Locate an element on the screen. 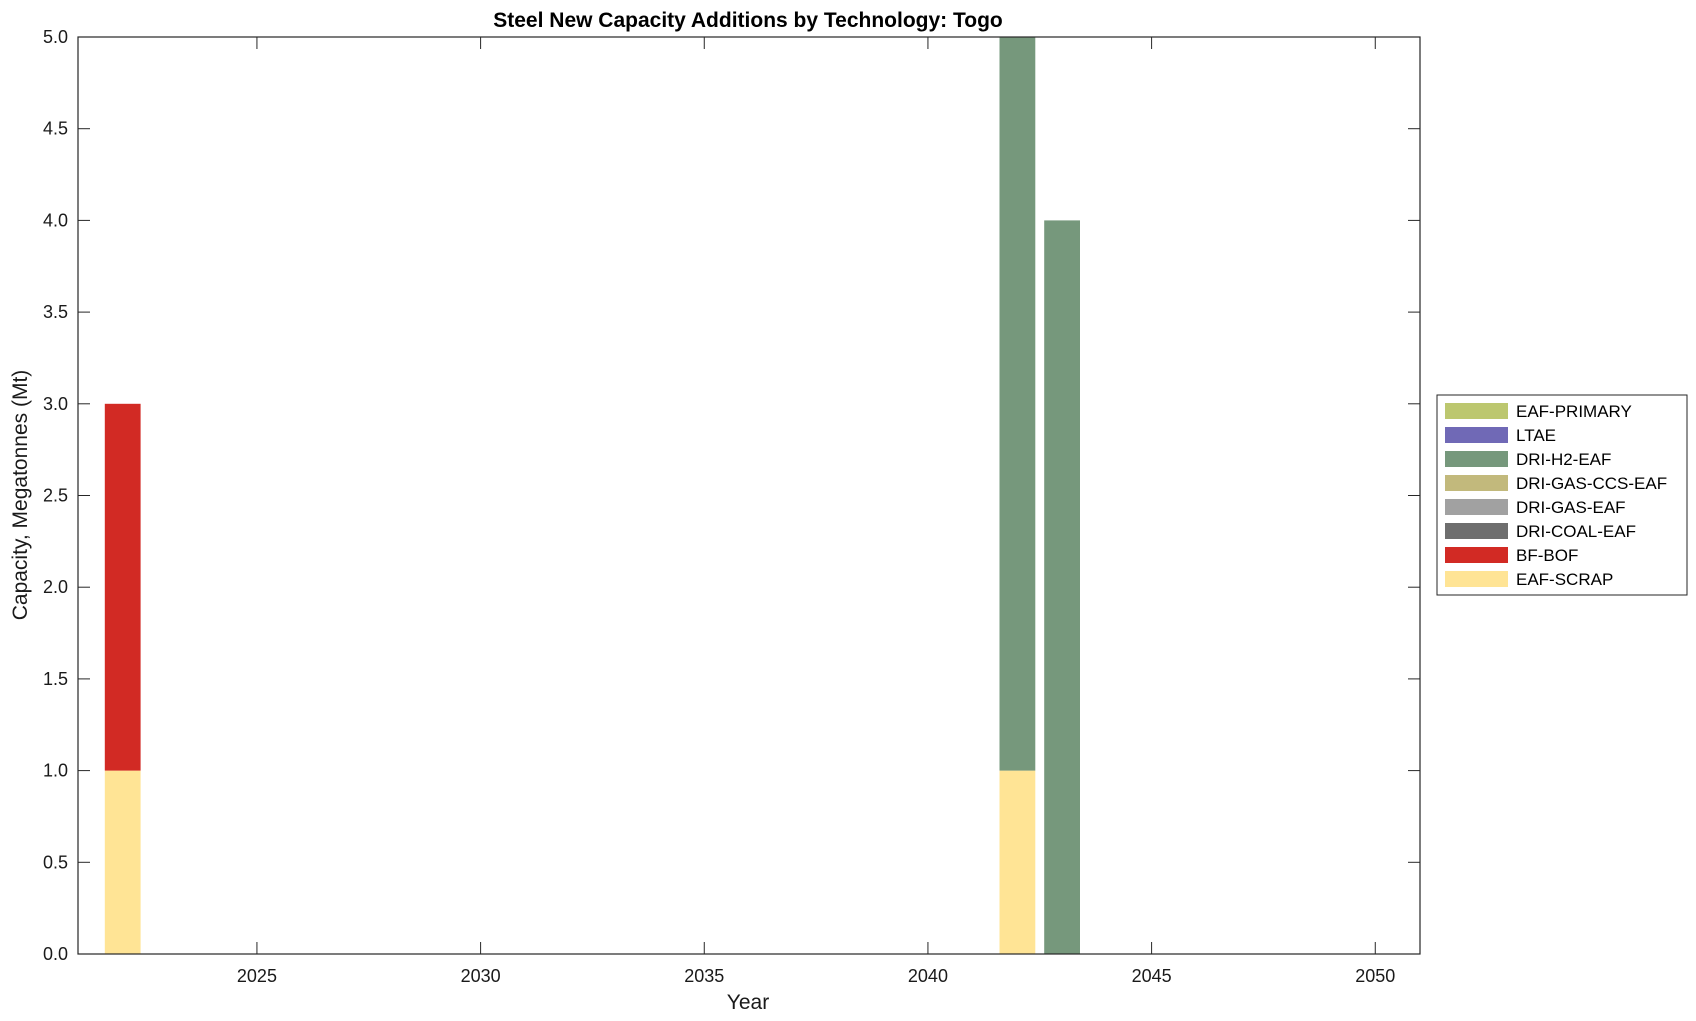  y-tick-label: 0.5 is located at coordinates (55, 862).